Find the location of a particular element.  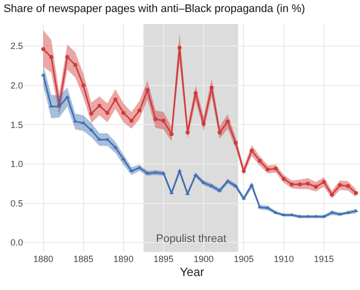

x-tick-label: 1905 is located at coordinates (244, 259).